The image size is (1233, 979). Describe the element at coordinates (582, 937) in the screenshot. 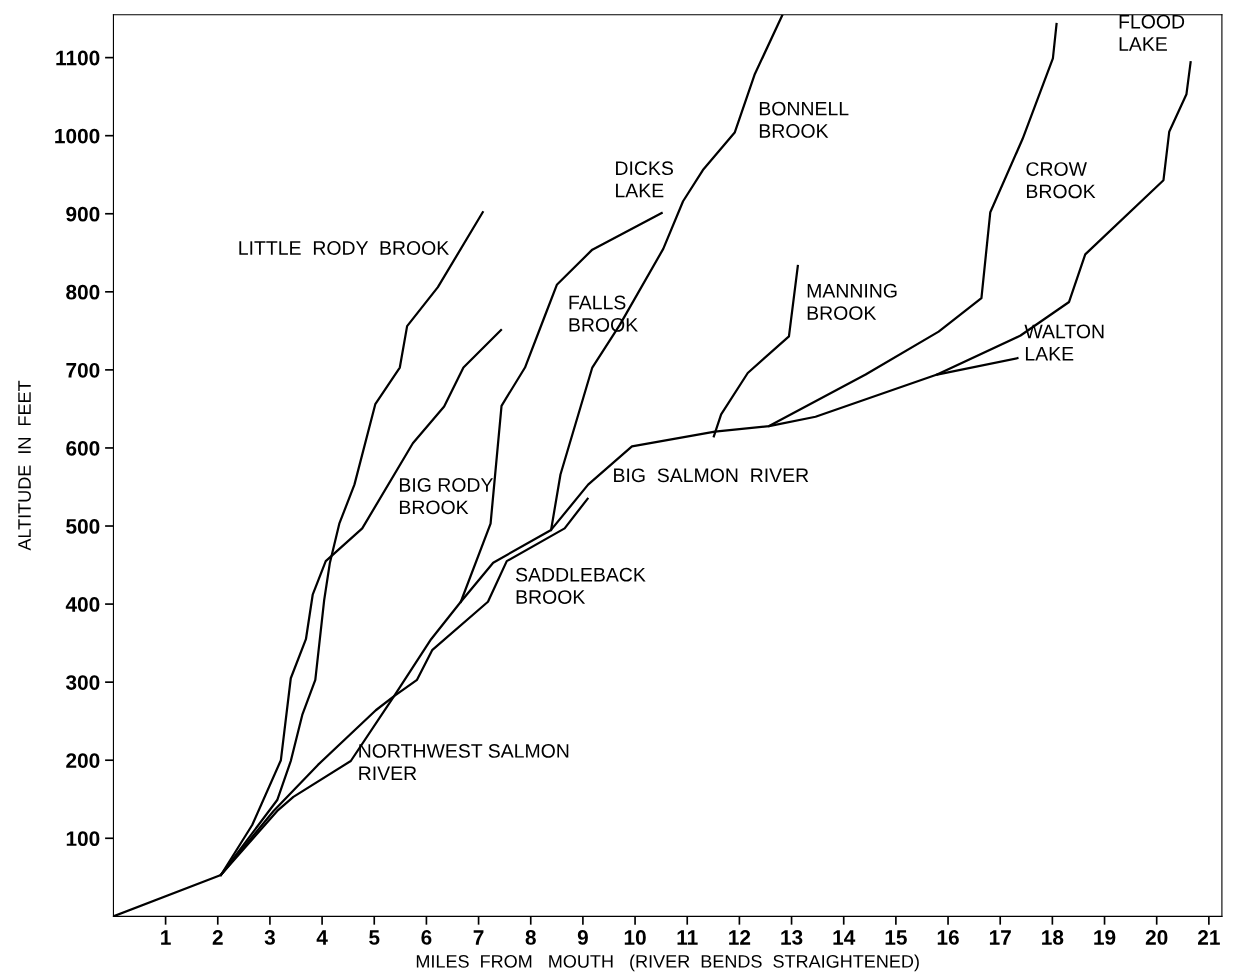

I see `x-tick-label: 9` at that location.